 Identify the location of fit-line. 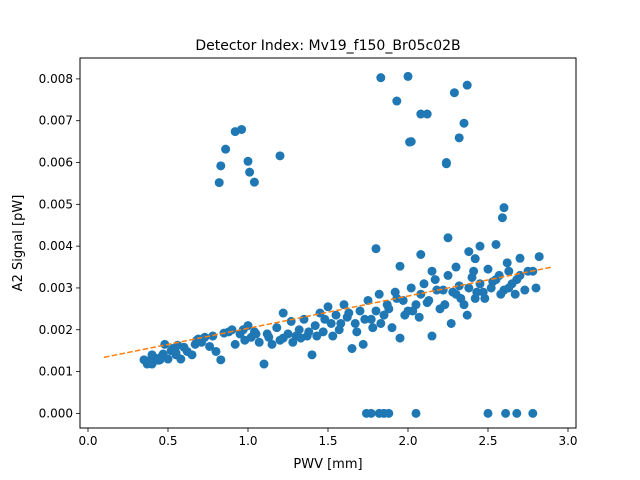
(328, 312).